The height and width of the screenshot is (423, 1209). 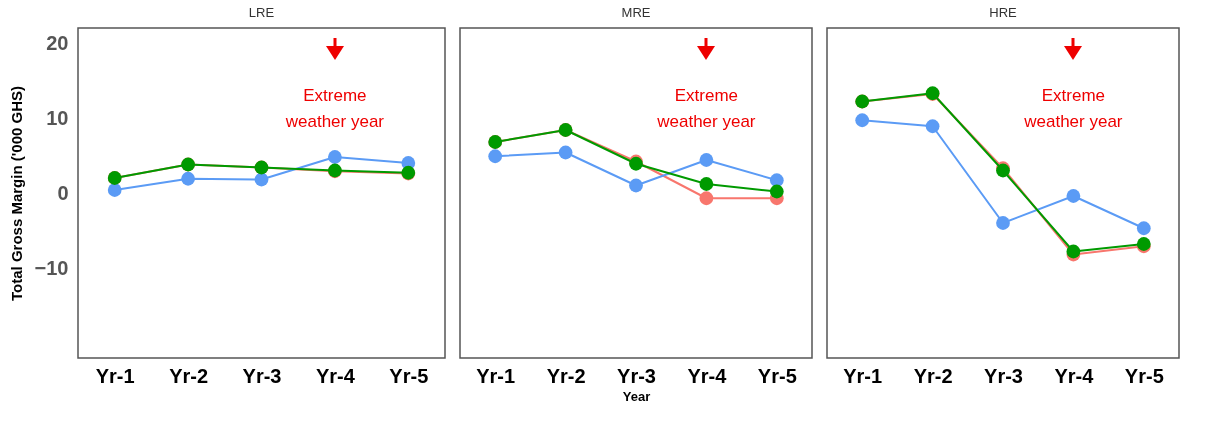 I want to click on y-tick-label: 10, so click(x=57, y=117).